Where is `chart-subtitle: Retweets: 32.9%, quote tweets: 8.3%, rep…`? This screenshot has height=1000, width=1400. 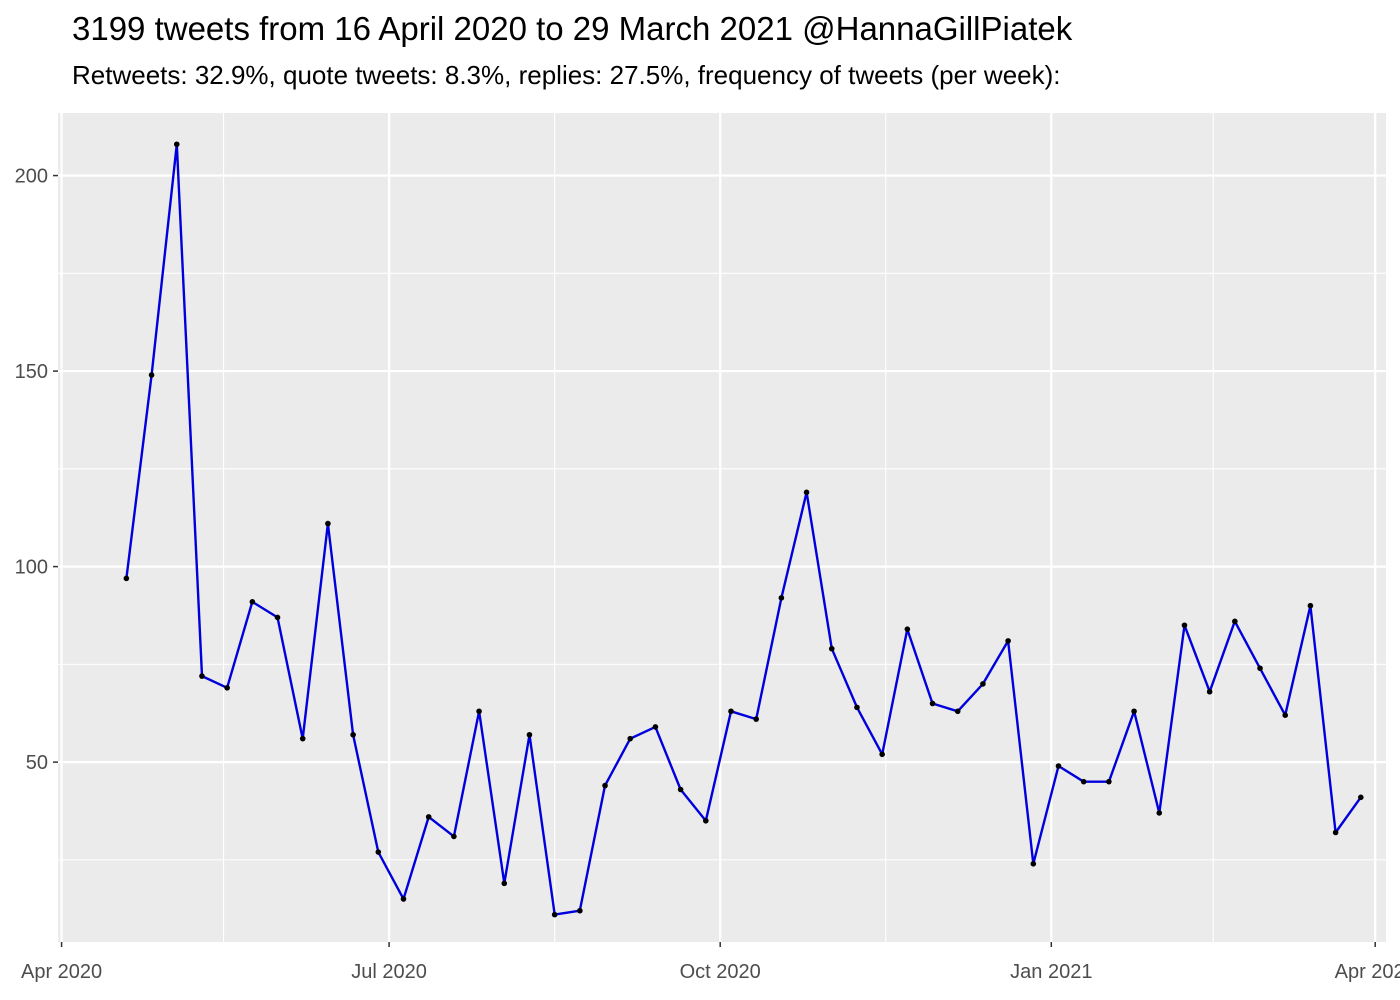 chart-subtitle: Retweets: 32.9%, quote tweets: 8.3%, rep… is located at coordinates (566, 75).